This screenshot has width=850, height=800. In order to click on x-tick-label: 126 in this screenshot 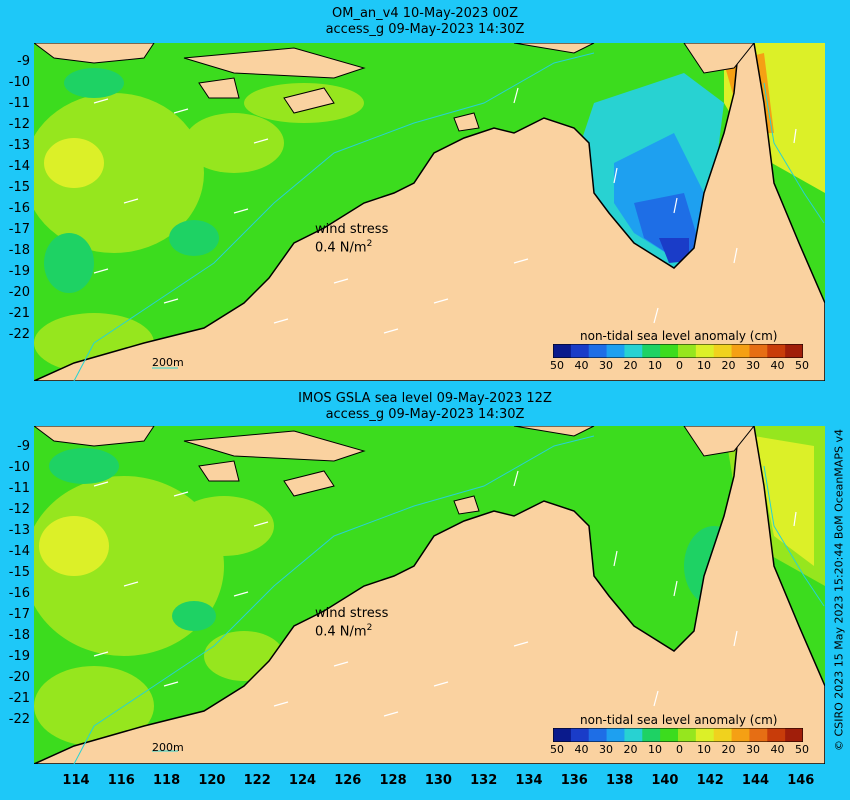, I will do `click(348, 780)`.